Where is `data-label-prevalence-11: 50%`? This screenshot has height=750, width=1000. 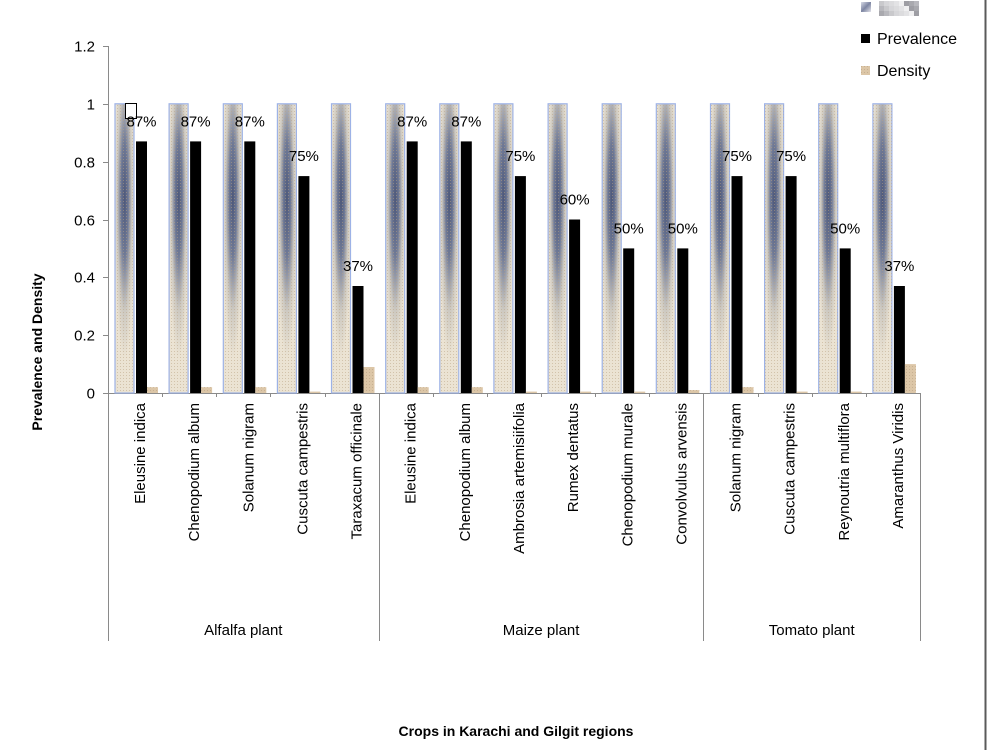
data-label-prevalence-11: 50% is located at coordinates (683, 228).